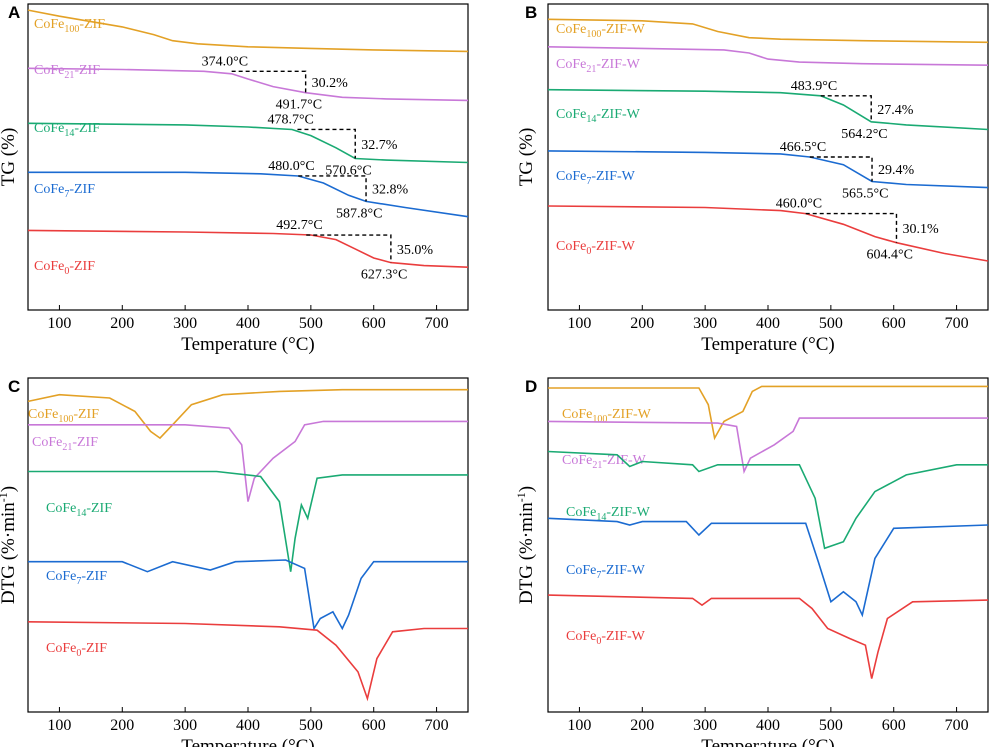 Image resolution: width=996 pixels, height=747 pixels. Describe the element at coordinates (920, 229) in the screenshot. I see `mass-loss-label: 30.1%` at that location.